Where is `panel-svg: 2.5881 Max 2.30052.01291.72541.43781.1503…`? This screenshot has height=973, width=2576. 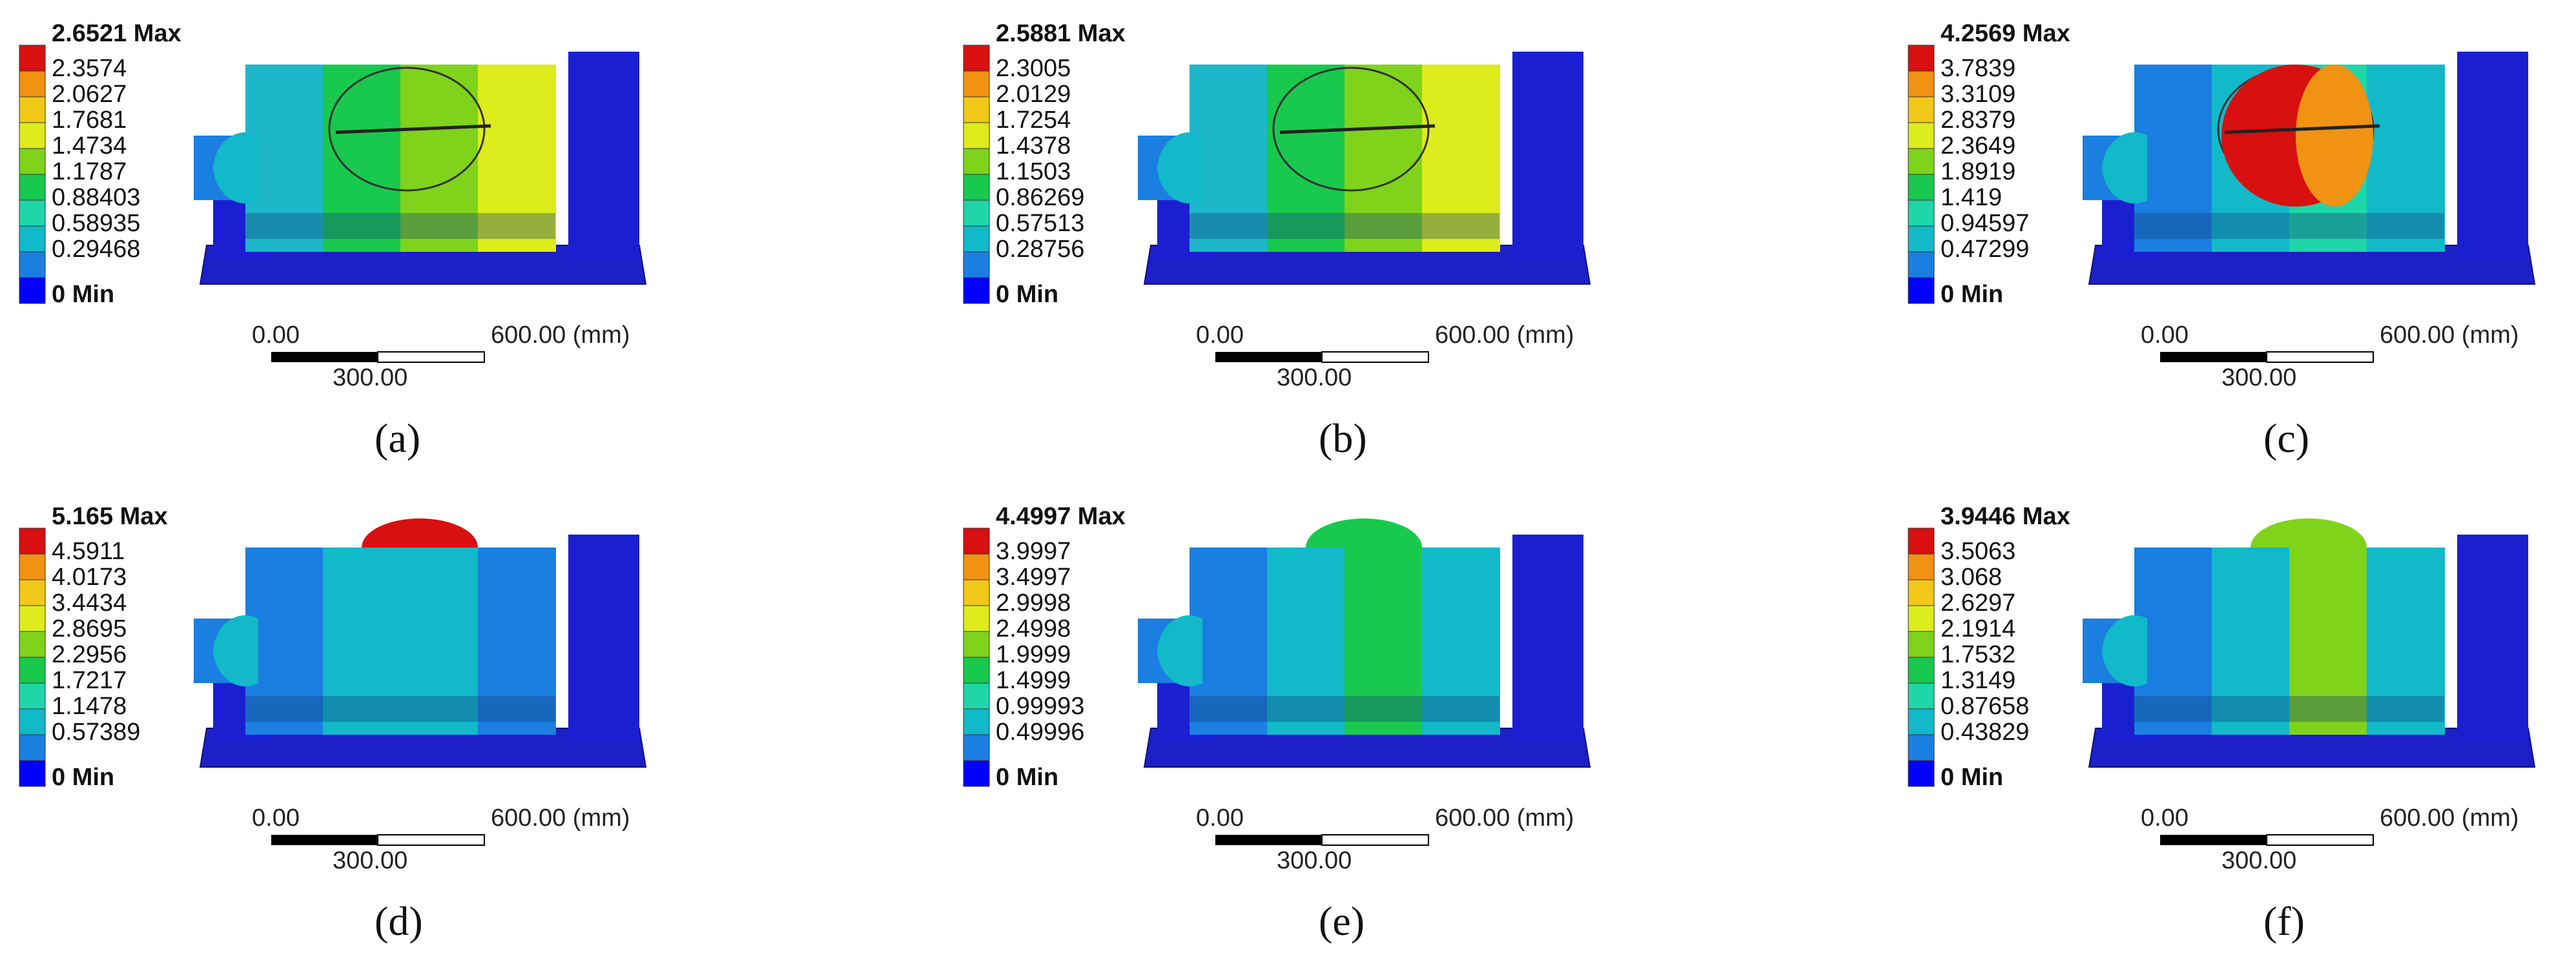
panel-svg: 2.5881 Max 2.30052.01291.72541.43781.1503… is located at coordinates (1277, 240).